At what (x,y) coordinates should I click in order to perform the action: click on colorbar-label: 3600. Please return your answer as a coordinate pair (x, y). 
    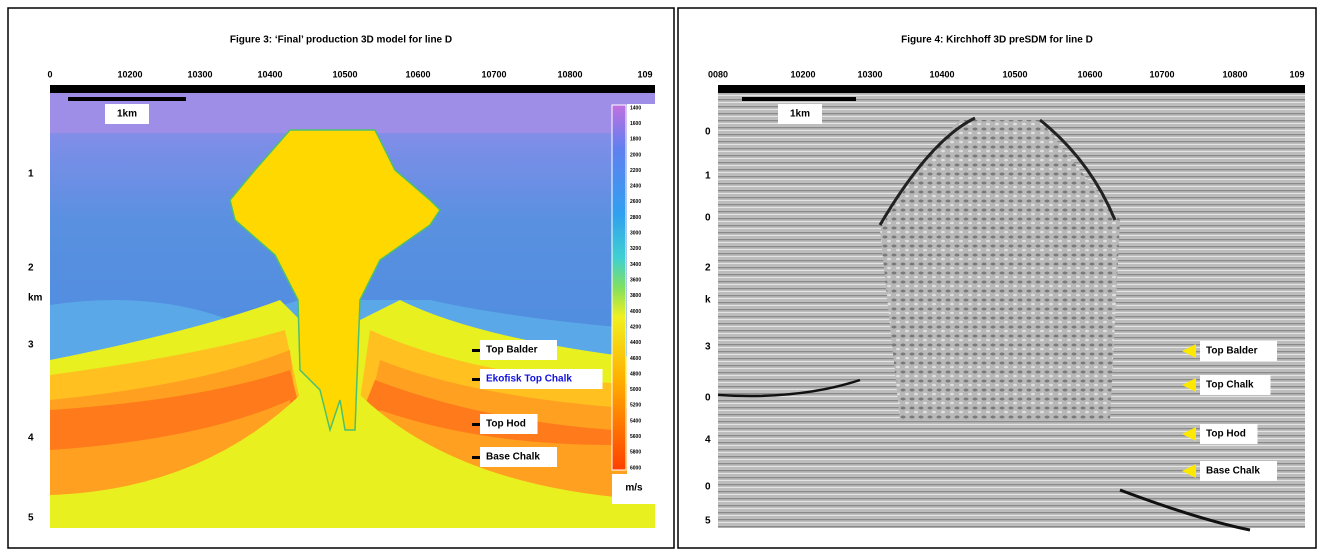
    Looking at the image, I should click on (635, 281).